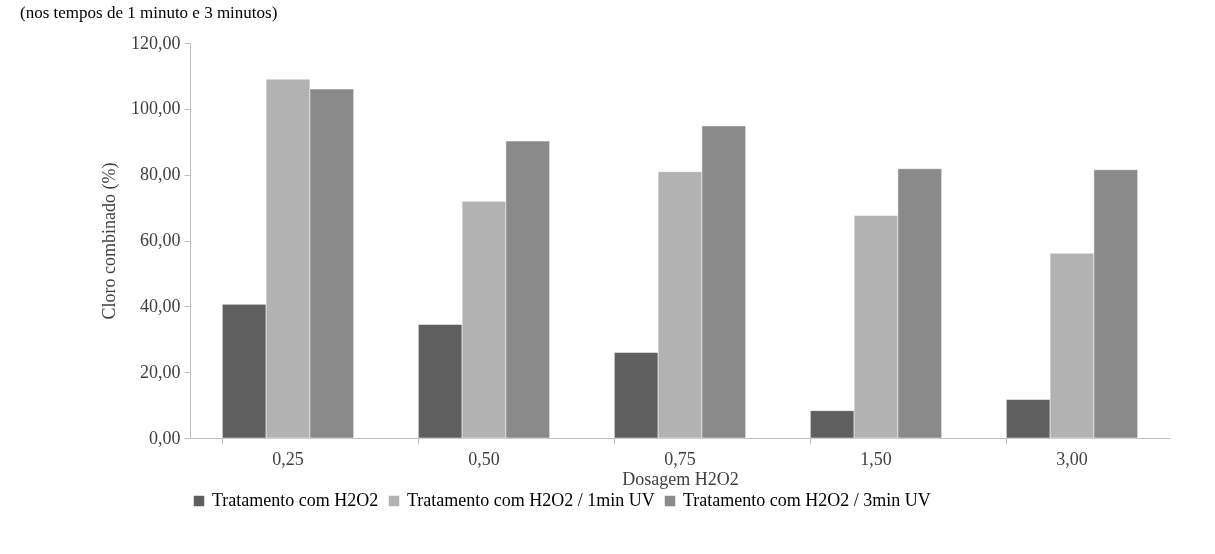  Describe the element at coordinates (288, 458) in the screenshot. I see `x-tick-label: 0,25` at that location.